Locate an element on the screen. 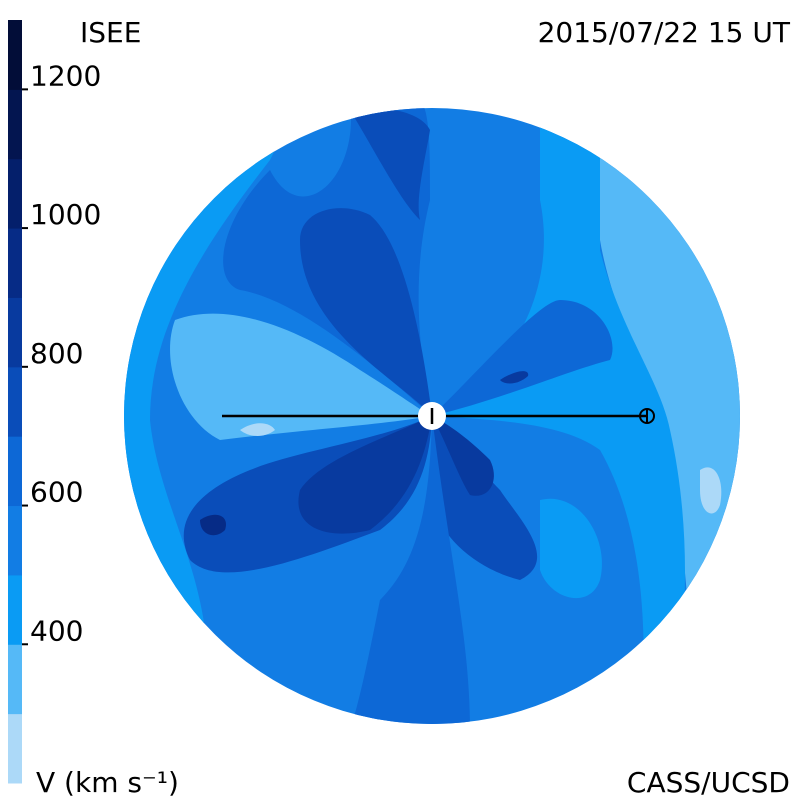  colorbar-tick-label: 400 is located at coordinates (56, 630).